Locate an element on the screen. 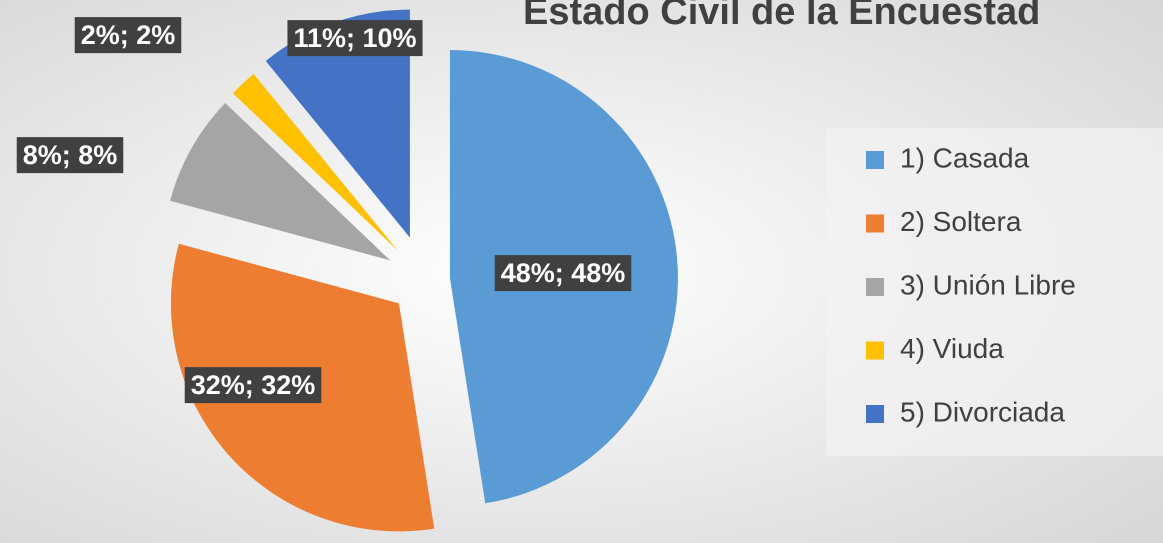 The width and height of the screenshot is (1163, 543). chart-title: Estado Civil de la Encuestad is located at coordinates (781, 16).